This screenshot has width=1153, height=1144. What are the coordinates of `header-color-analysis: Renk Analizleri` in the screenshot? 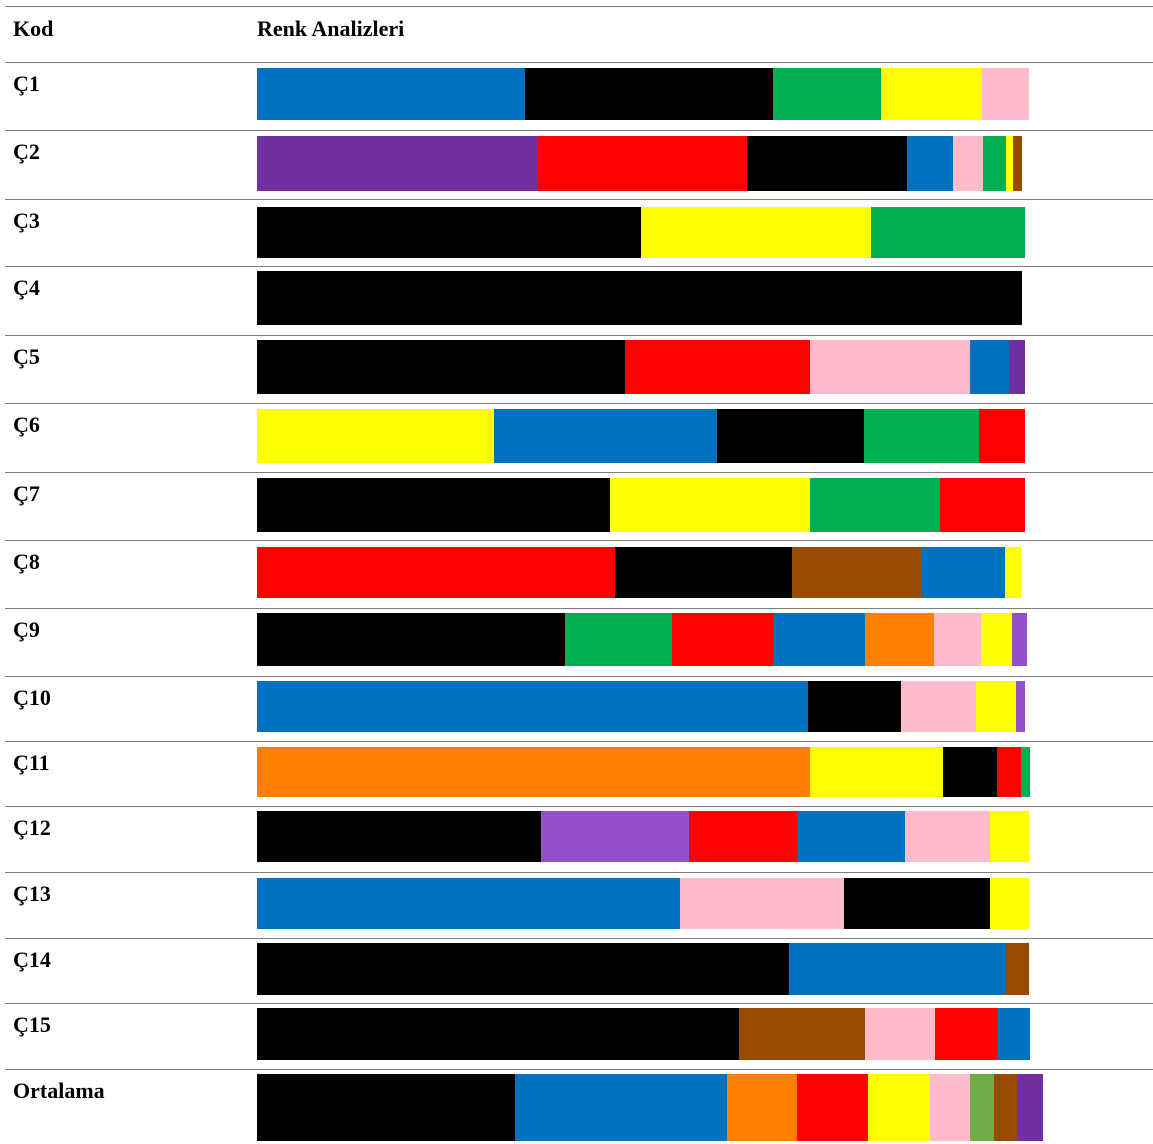 It's located at (331, 28).